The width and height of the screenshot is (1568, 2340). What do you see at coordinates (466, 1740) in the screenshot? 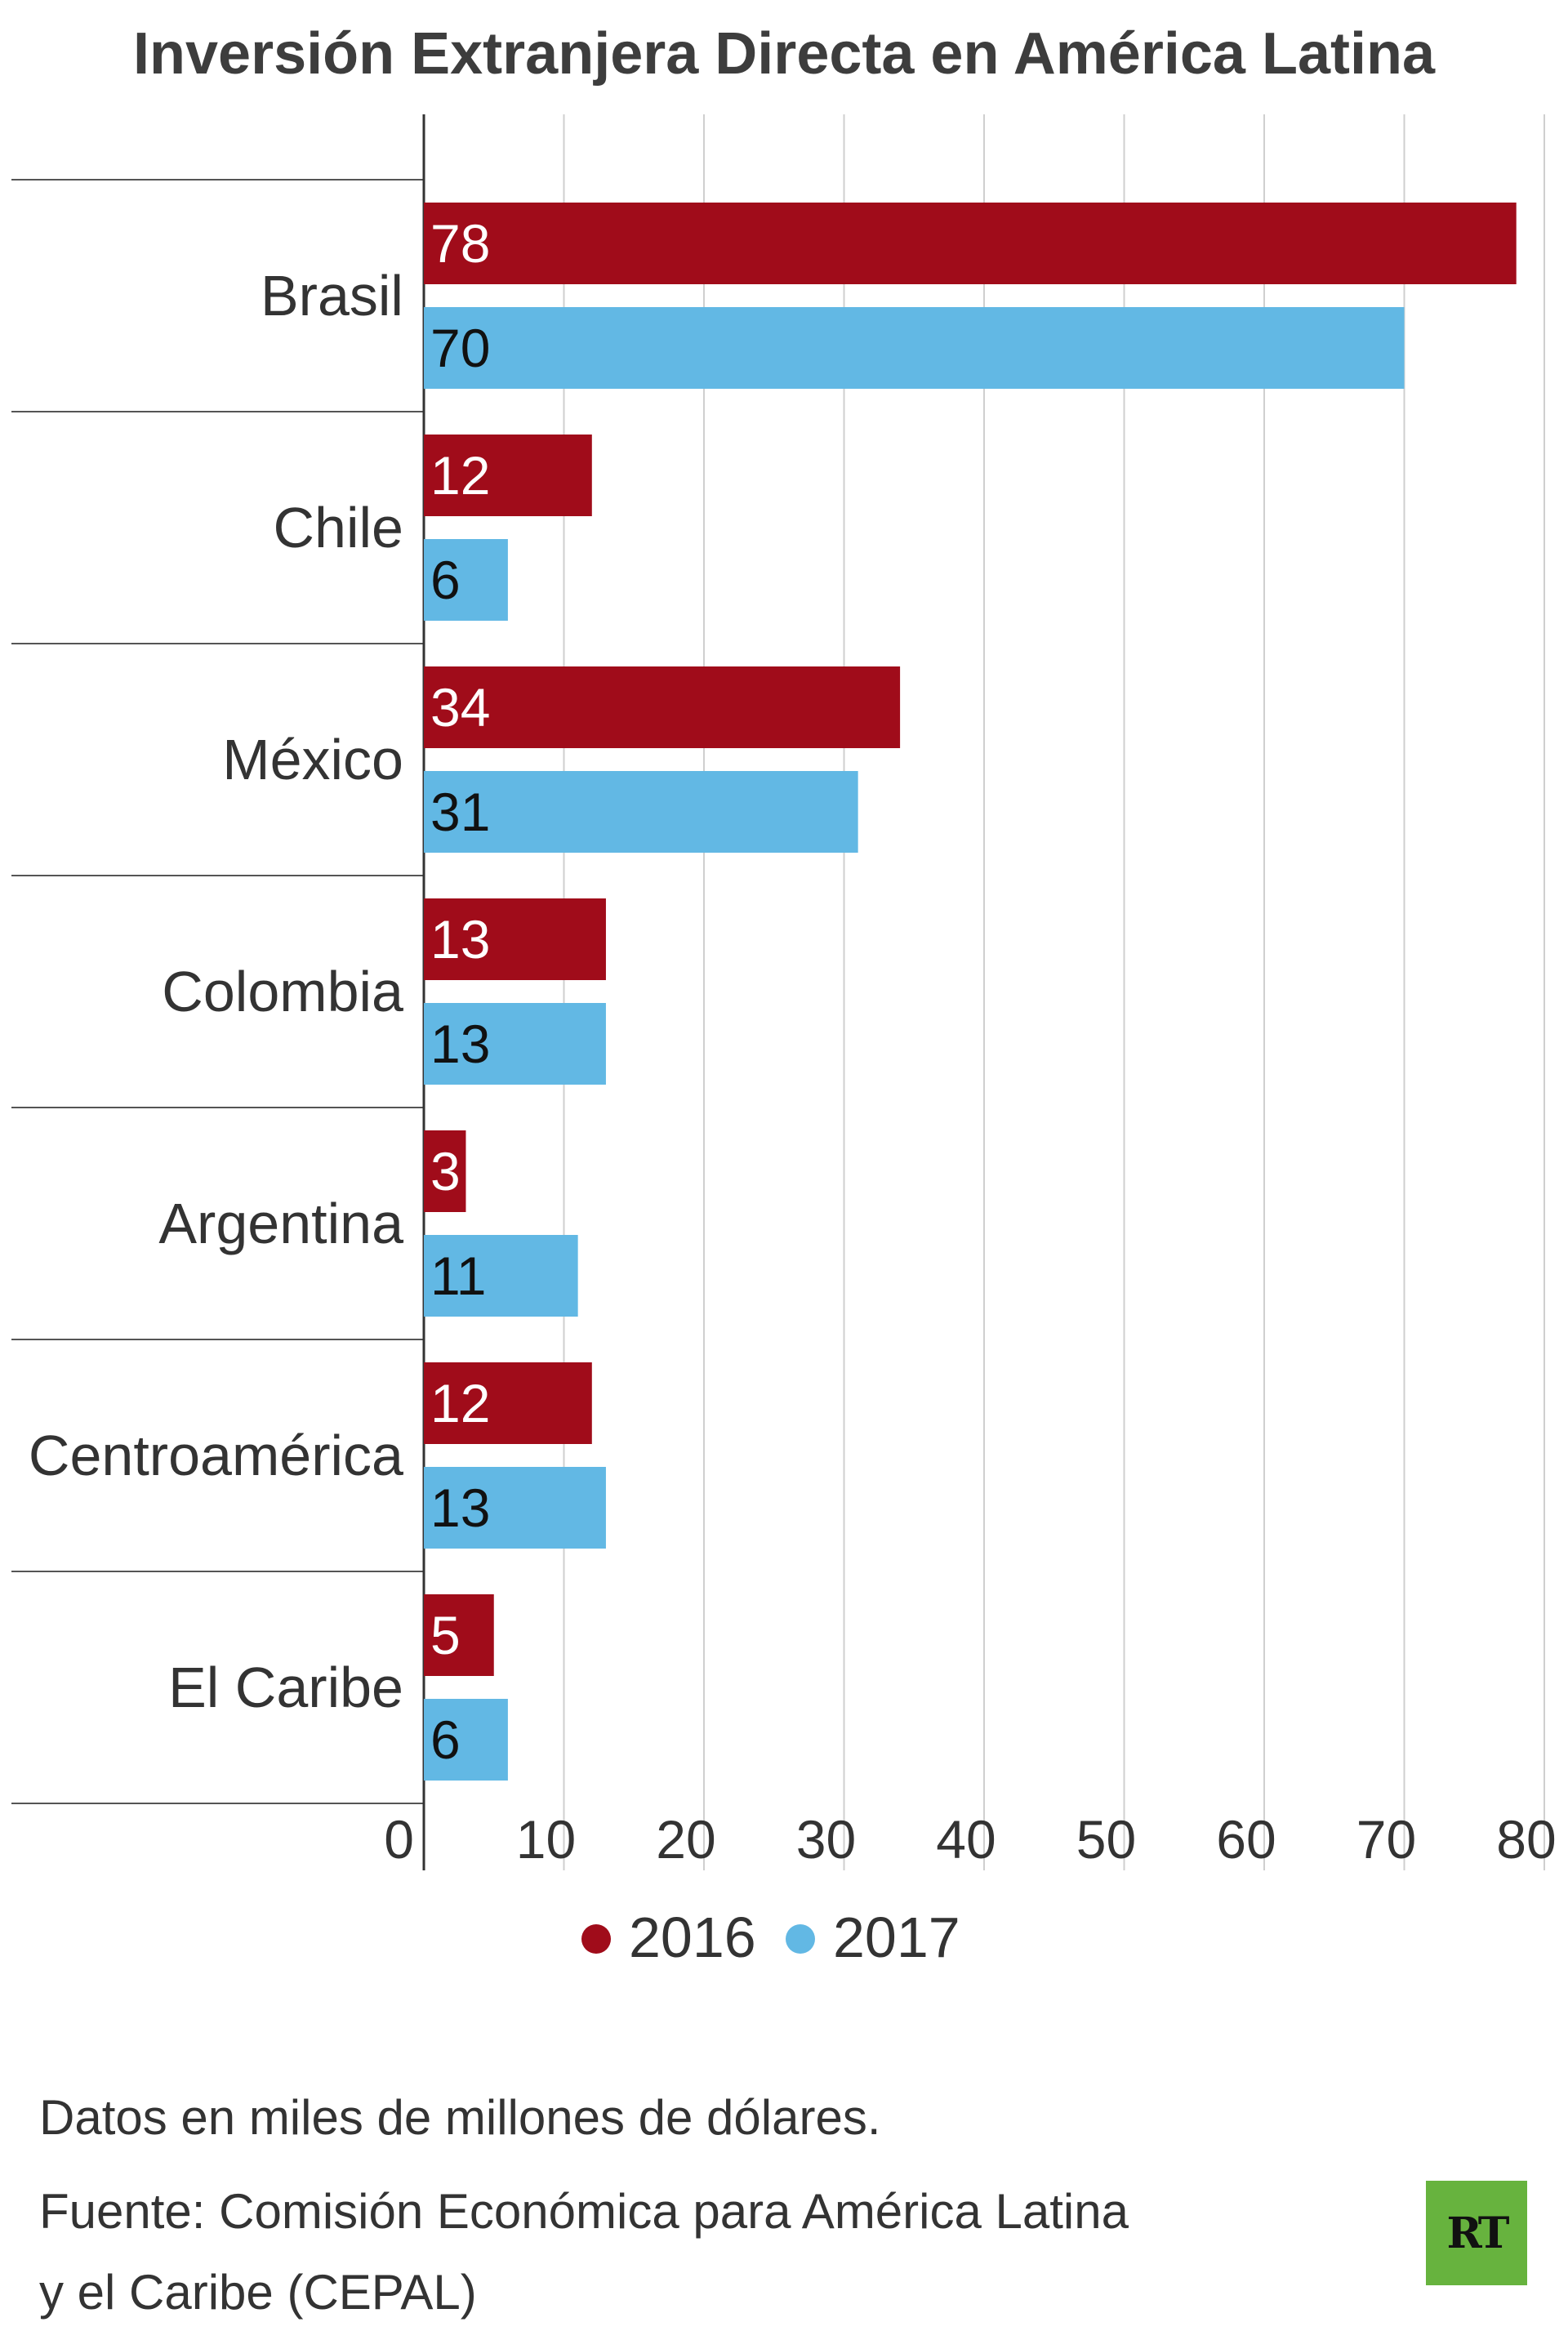
I see `bar-2017-el caribe` at bounding box center [466, 1740].